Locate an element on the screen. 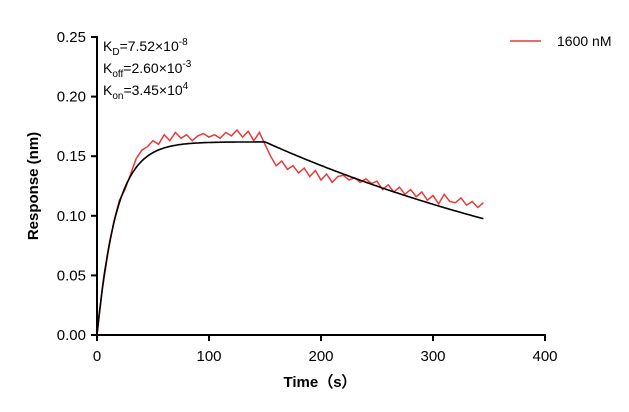 The image size is (629, 412). y-tick-label: 0.10 is located at coordinates (71, 216).